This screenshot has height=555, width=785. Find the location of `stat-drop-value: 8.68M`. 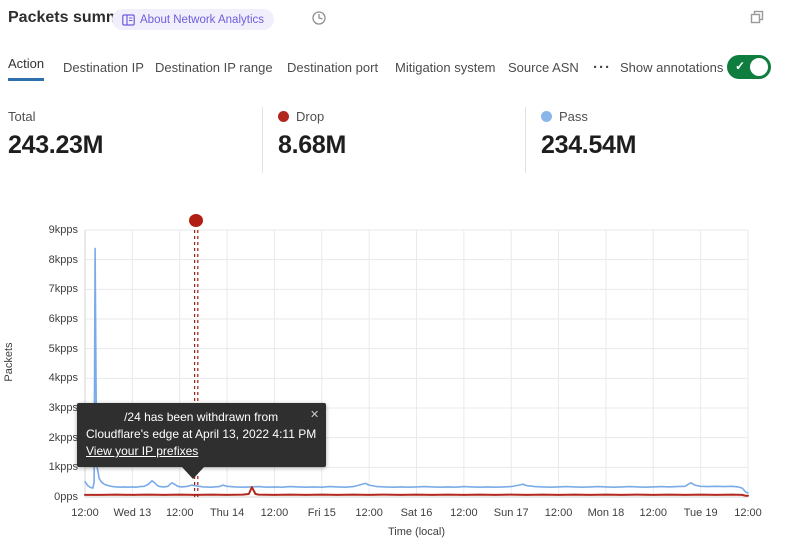

stat-drop-value: 8.68M is located at coordinates (312, 145).